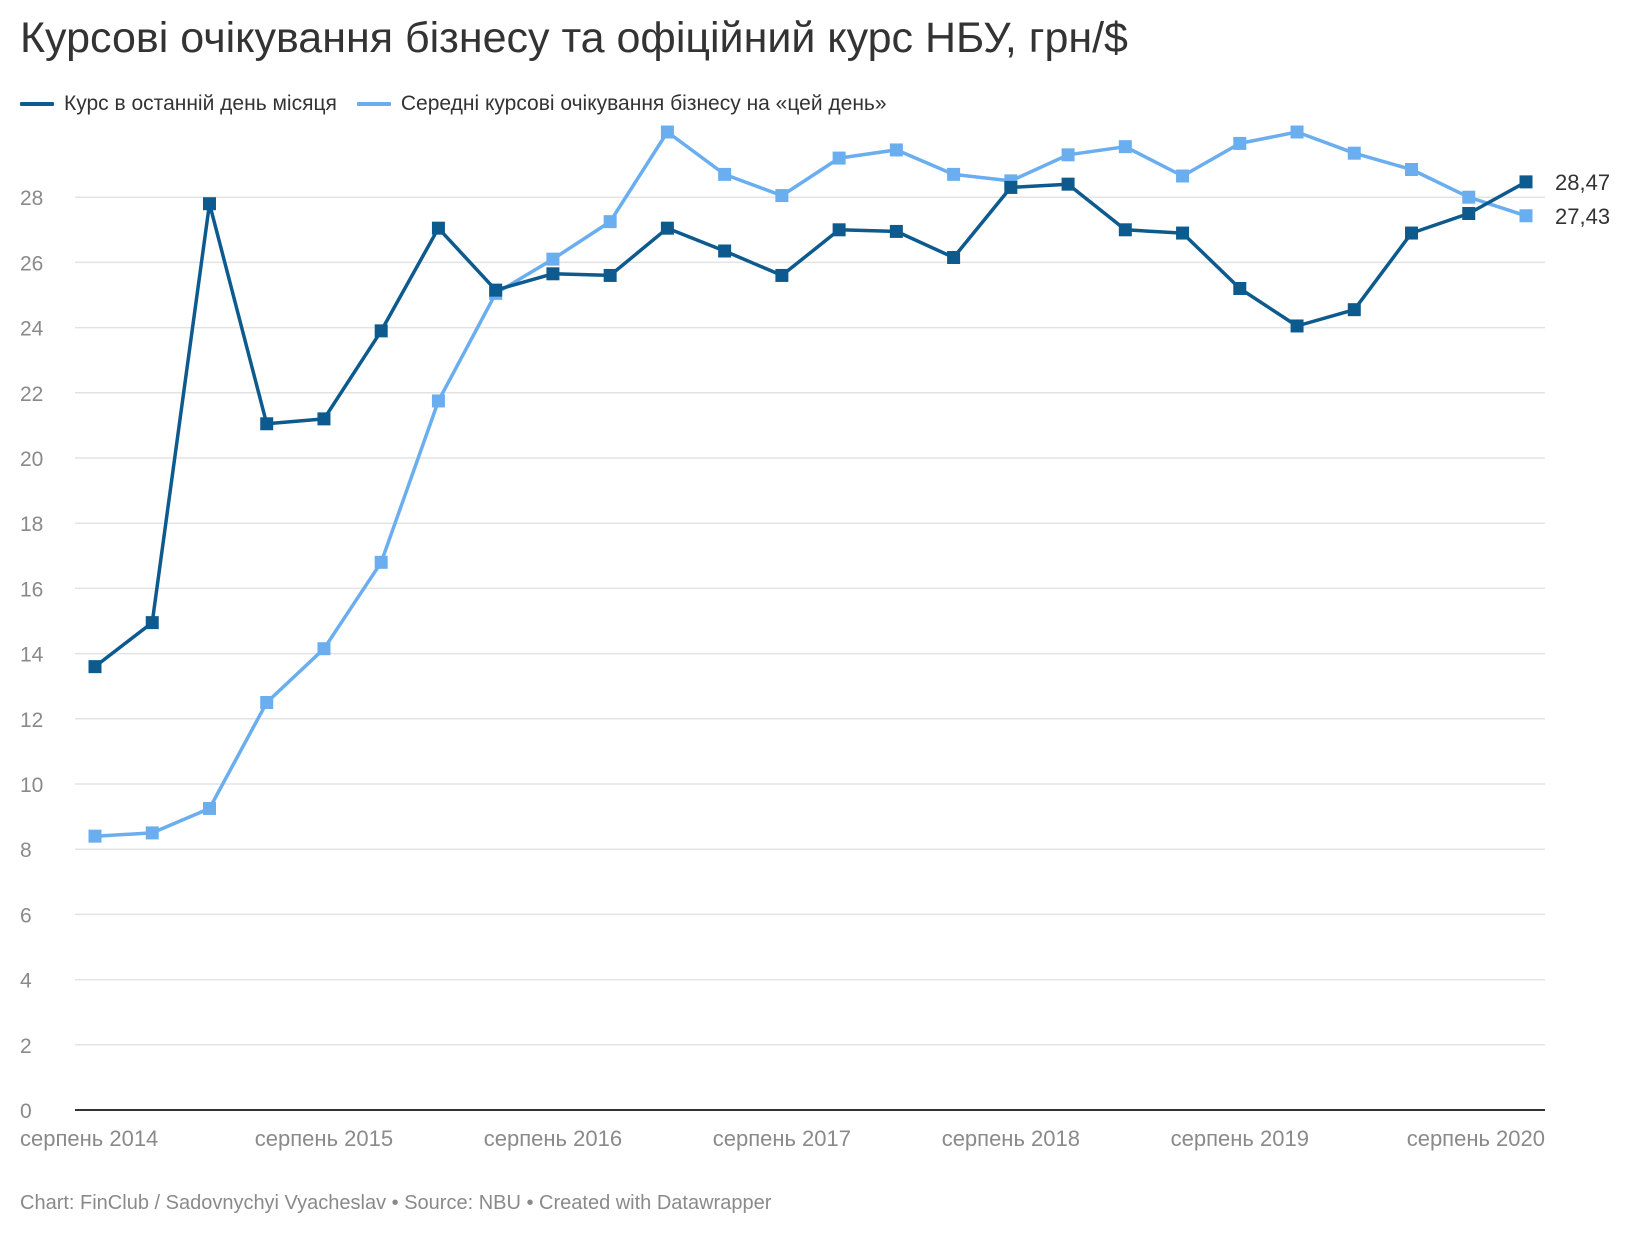 This screenshot has width=1640, height=1240. I want to click on y-tick-label: 26, so click(31, 263).